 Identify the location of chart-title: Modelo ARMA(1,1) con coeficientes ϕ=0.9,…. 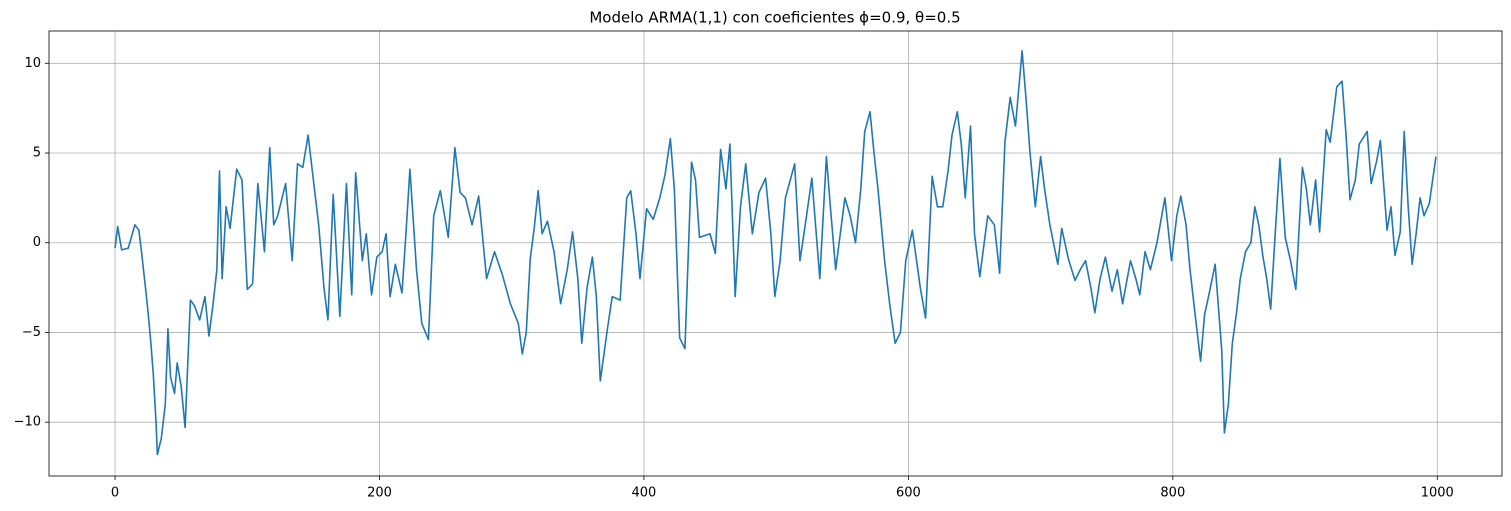
(774, 18).